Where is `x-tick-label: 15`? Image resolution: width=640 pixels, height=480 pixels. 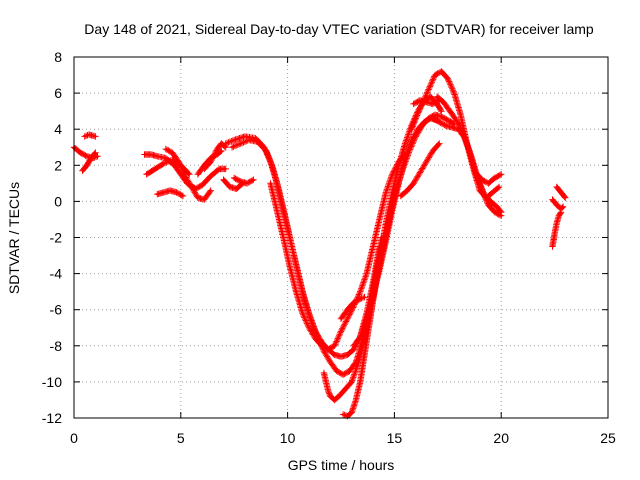 x-tick-label: 15 is located at coordinates (395, 438).